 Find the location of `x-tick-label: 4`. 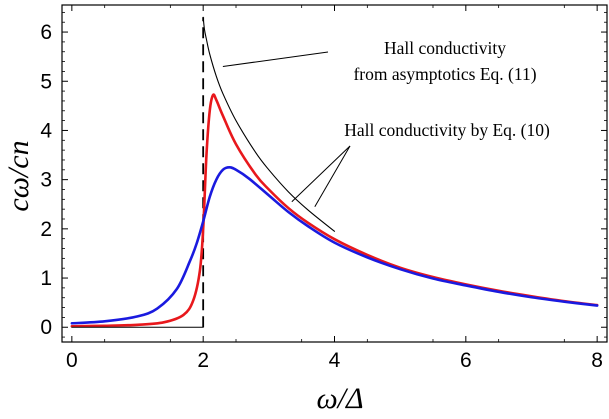

x-tick-label: 4 is located at coordinates (335, 360).